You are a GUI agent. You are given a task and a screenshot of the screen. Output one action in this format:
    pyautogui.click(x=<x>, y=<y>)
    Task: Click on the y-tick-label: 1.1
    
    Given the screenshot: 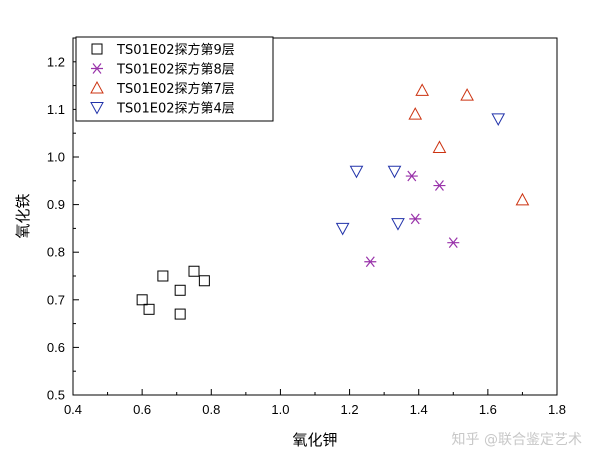 What is the action you would take?
    pyautogui.click(x=56, y=109)
    